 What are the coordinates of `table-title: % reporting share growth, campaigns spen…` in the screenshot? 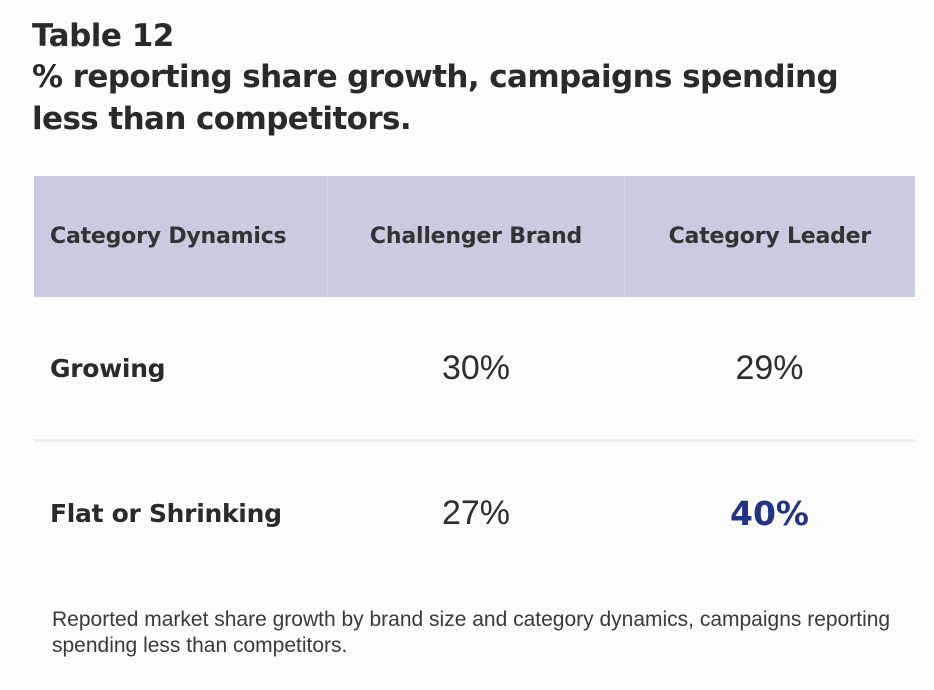 It's located at (435, 98).